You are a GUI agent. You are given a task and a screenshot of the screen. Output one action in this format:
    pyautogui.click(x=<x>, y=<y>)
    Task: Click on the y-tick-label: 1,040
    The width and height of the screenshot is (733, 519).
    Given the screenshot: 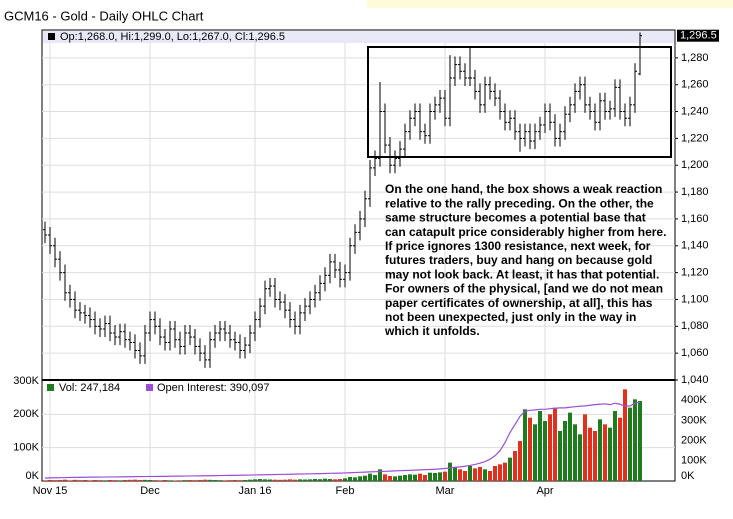 What is the action you would take?
    pyautogui.click(x=695, y=380)
    